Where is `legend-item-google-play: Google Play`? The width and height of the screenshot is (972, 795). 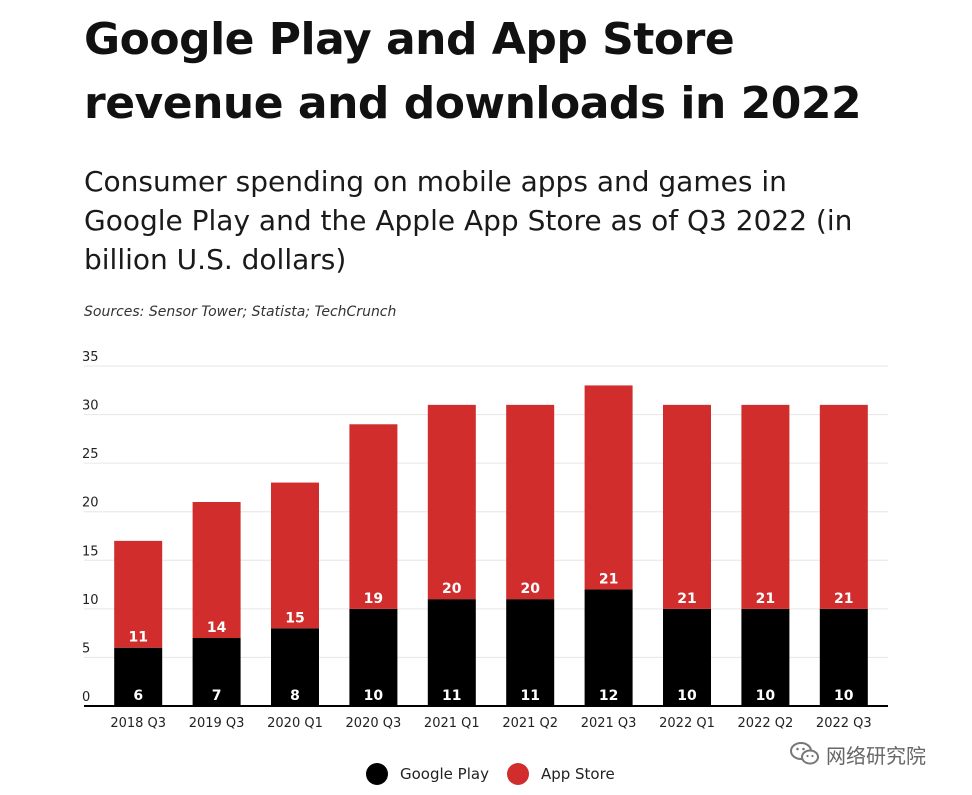 legend-item-google-play: Google Play is located at coordinates (427, 774).